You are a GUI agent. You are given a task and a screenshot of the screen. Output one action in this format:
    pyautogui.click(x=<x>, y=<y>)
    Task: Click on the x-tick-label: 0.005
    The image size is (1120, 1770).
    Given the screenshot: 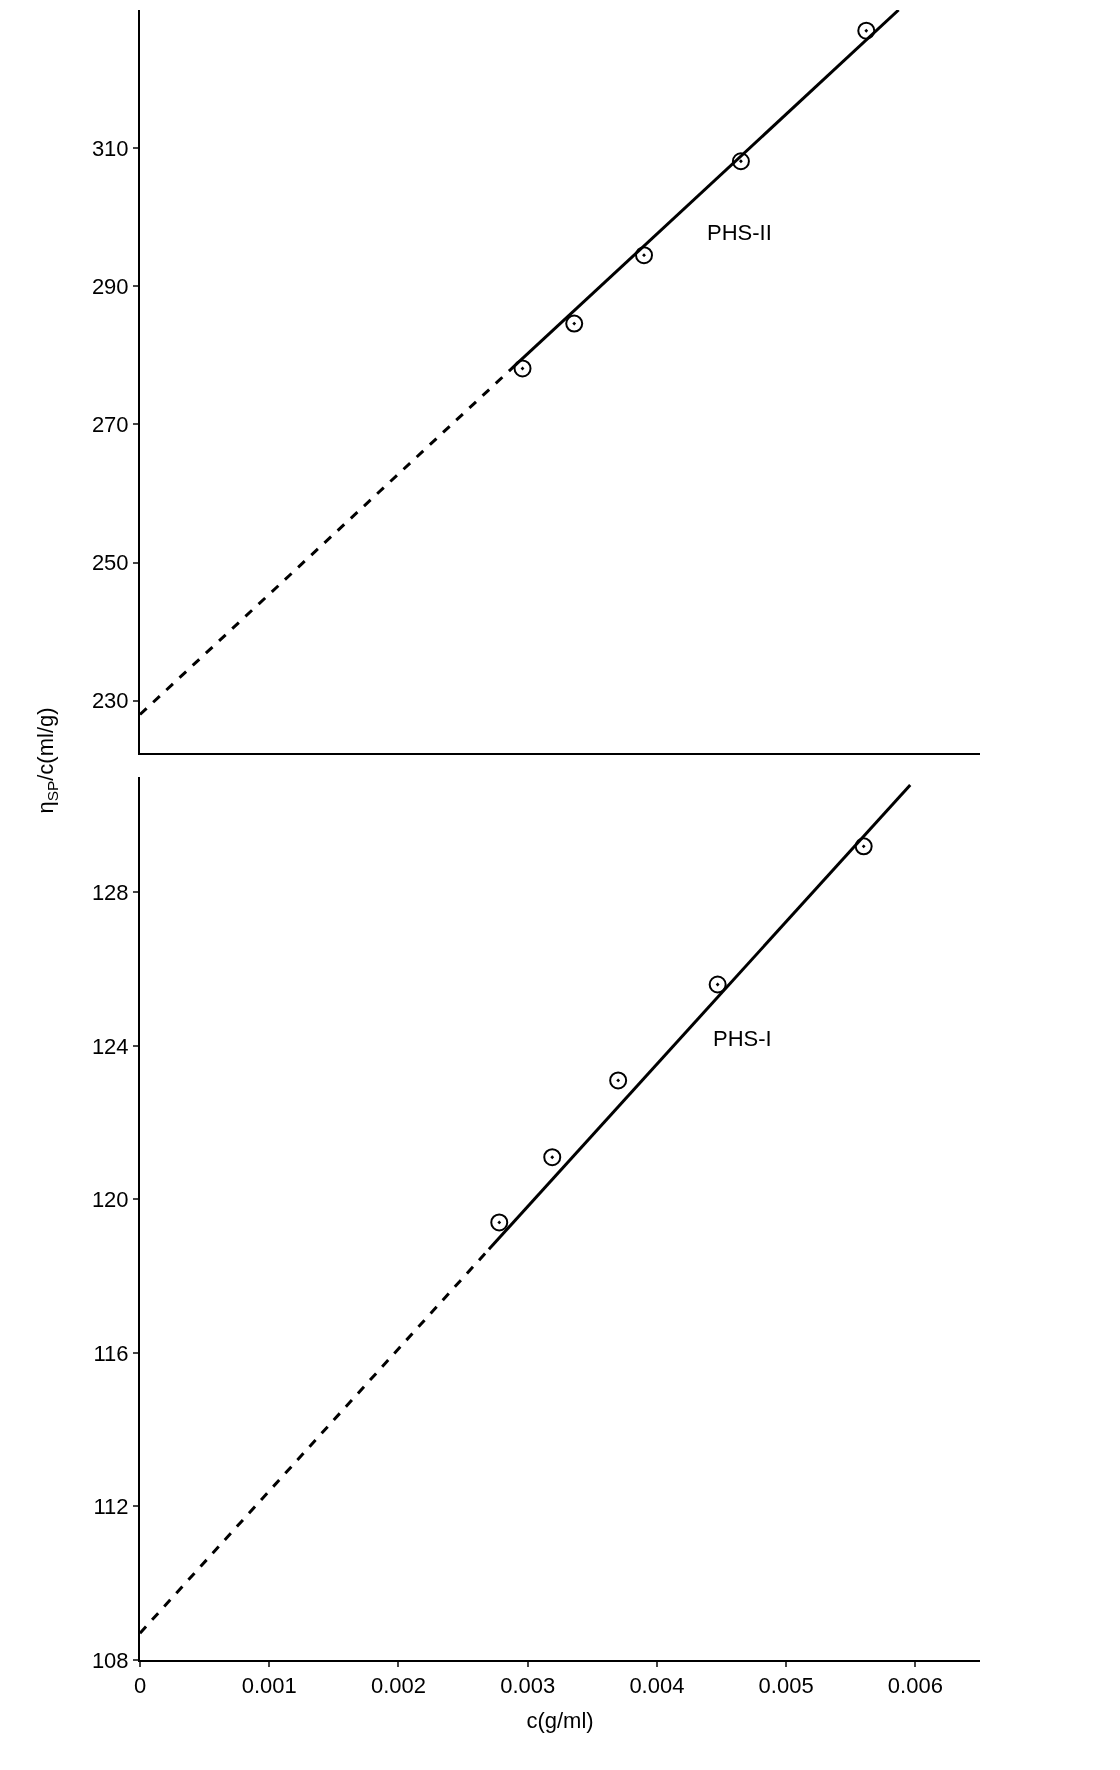 What is the action you would take?
    pyautogui.click(x=786, y=1686)
    